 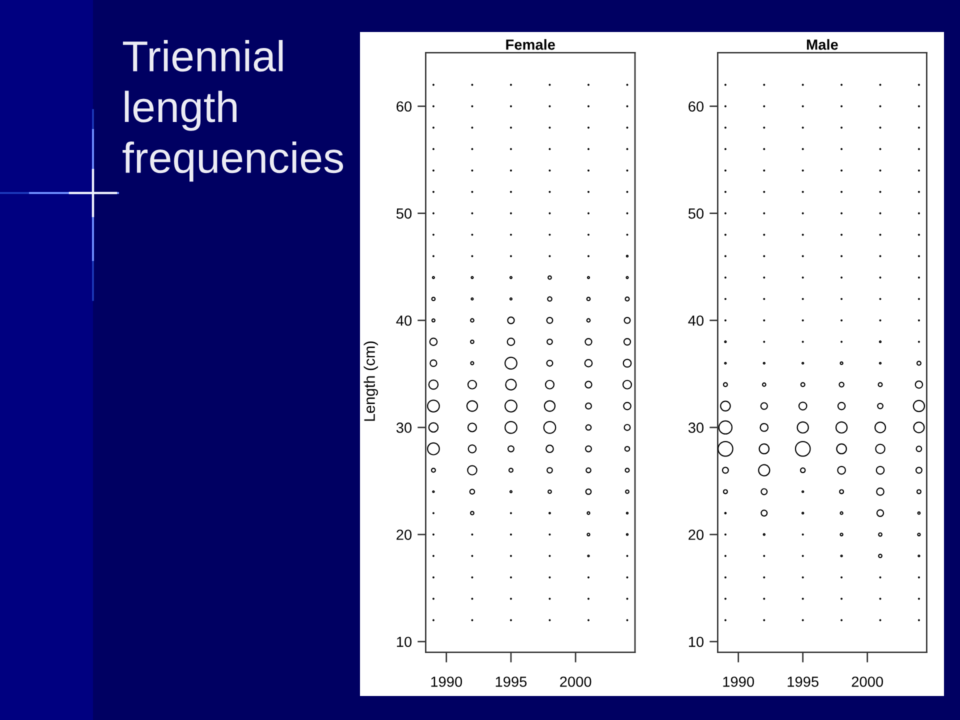 What do you see at coordinates (233, 111) in the screenshot?
I see `text: Triennial length frequencies` at bounding box center [233, 111].